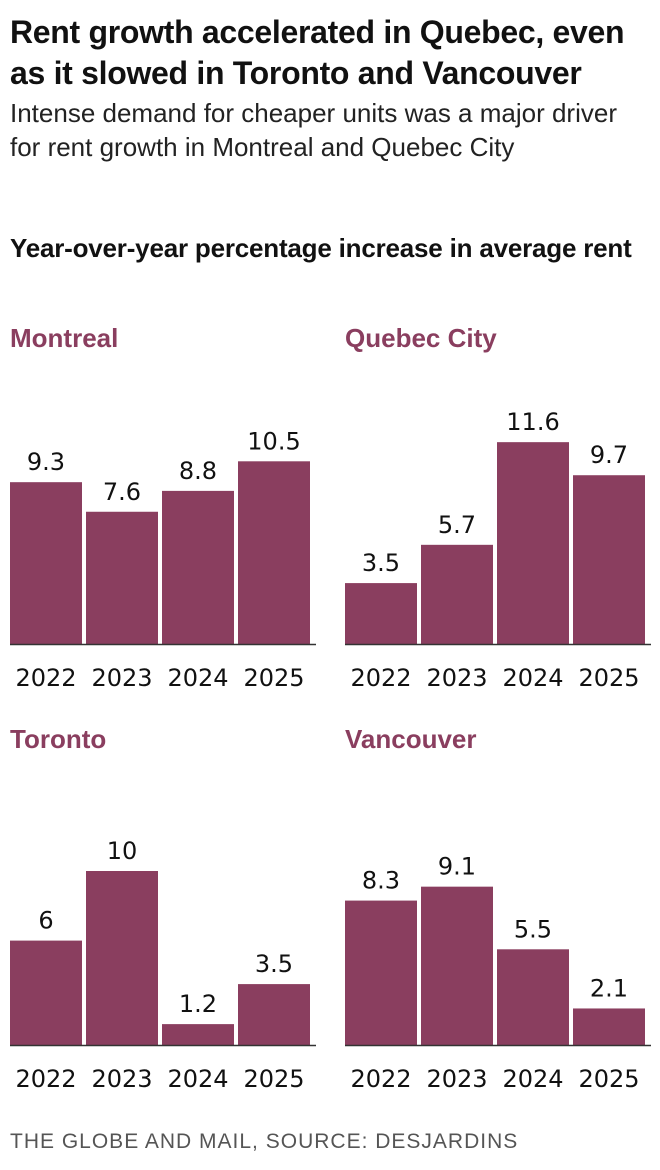 The height and width of the screenshot is (1170, 660). Describe the element at coordinates (421, 338) in the screenshot. I see `panel-title: Quebec City` at that location.